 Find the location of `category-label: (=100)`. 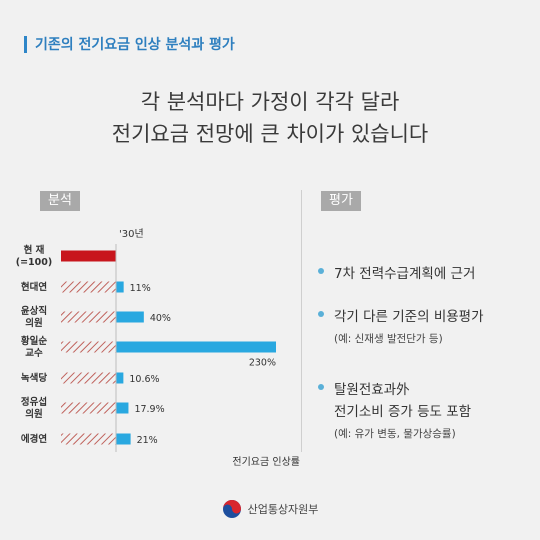

category-label: (=100) is located at coordinates (34, 262).